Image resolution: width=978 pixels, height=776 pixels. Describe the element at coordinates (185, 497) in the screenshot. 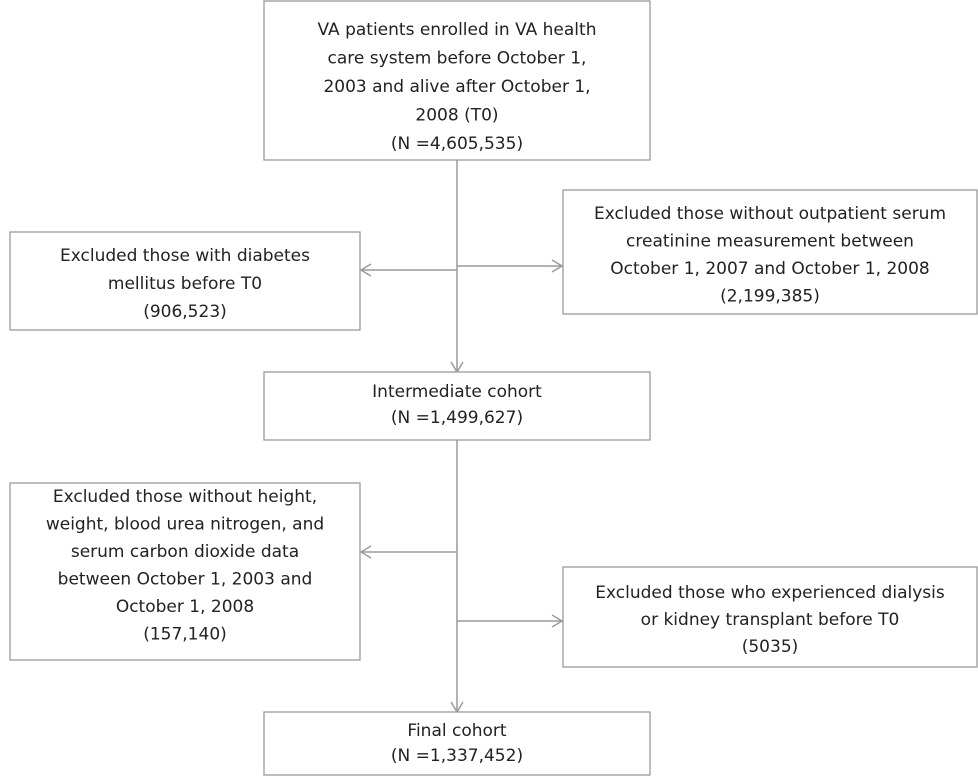

I see `node-text: Excluded those without height,` at that location.